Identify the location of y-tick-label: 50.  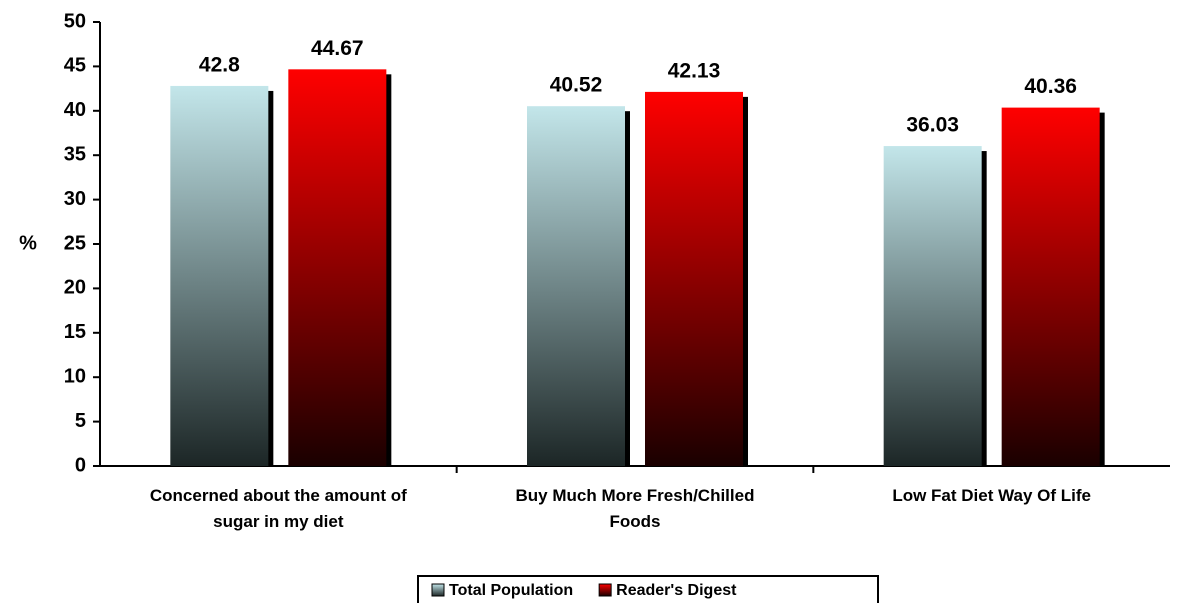
(75, 21).